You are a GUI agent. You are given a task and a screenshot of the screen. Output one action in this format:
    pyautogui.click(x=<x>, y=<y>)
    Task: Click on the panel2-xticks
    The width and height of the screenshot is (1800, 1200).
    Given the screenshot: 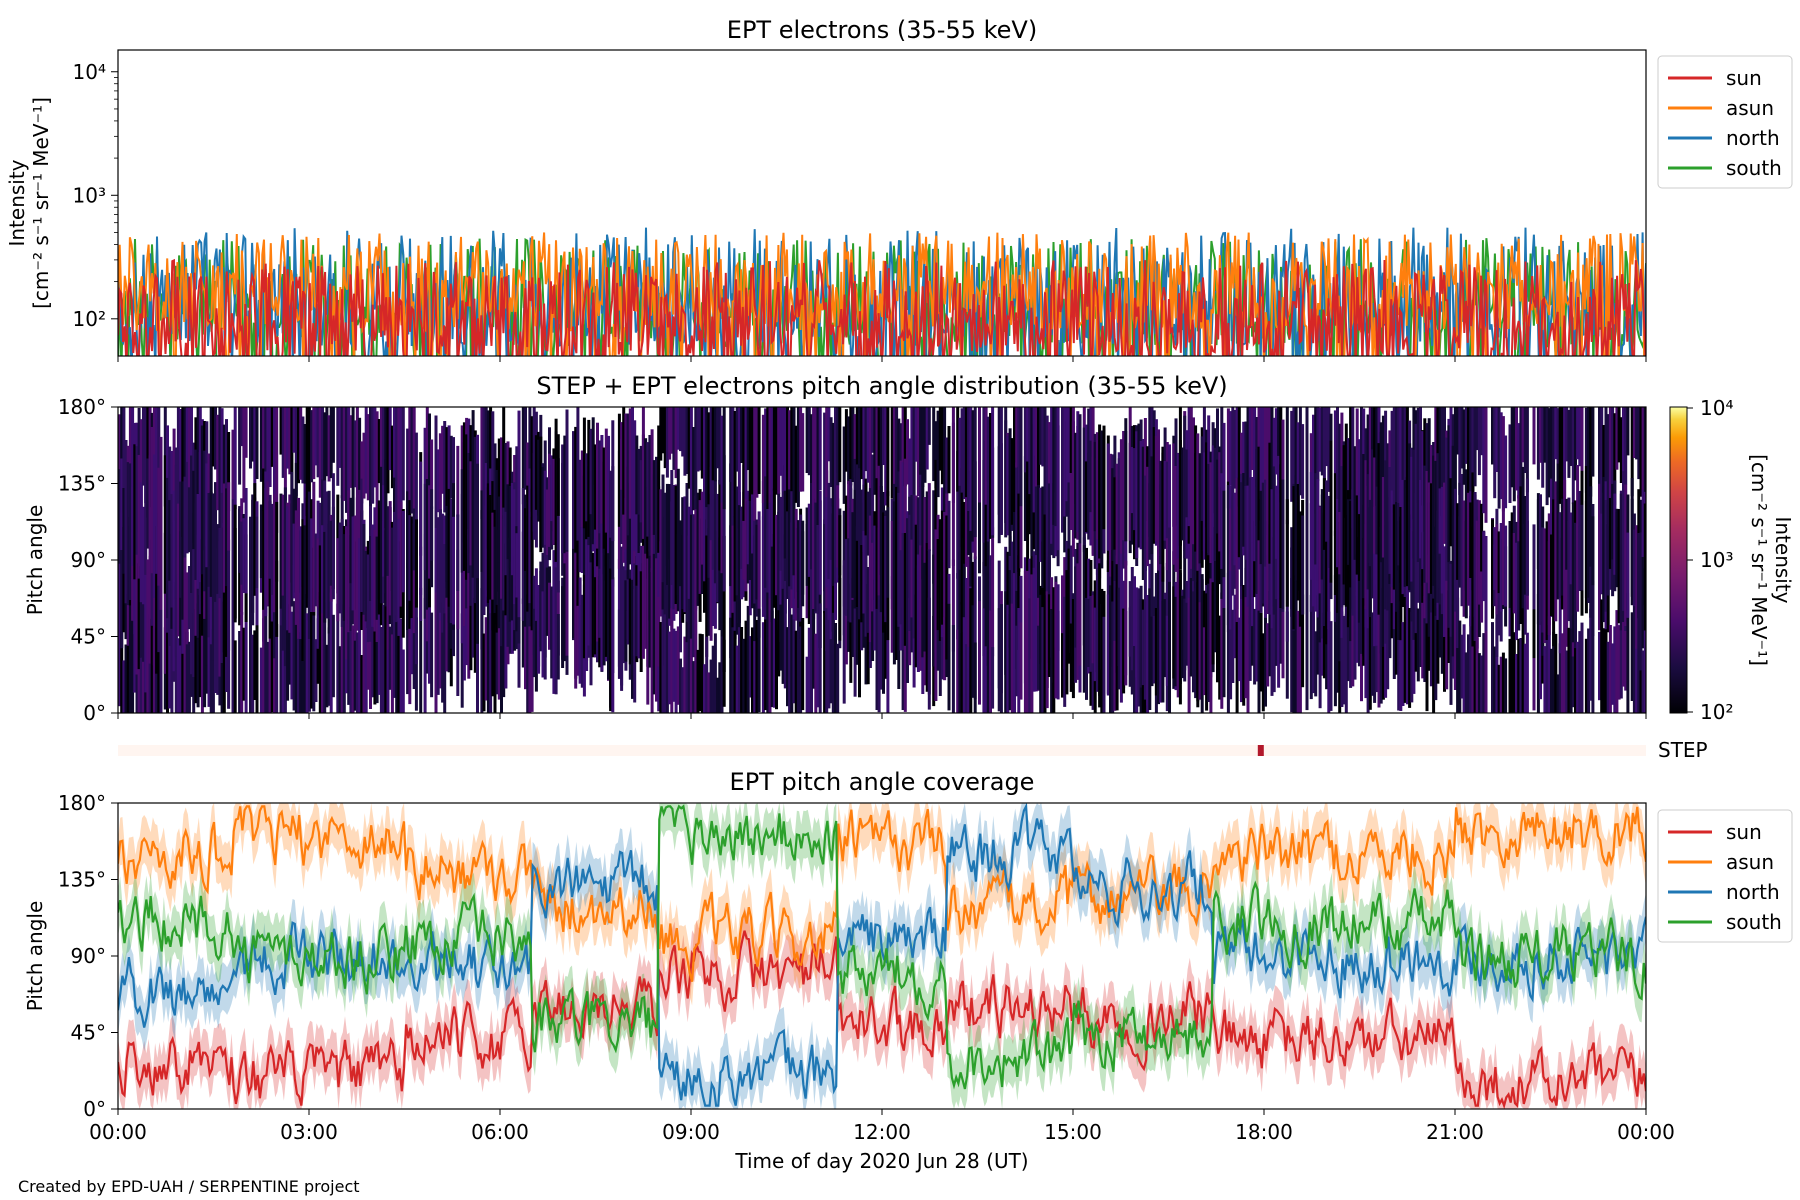 What is the action you would take?
    pyautogui.click(x=882, y=716)
    